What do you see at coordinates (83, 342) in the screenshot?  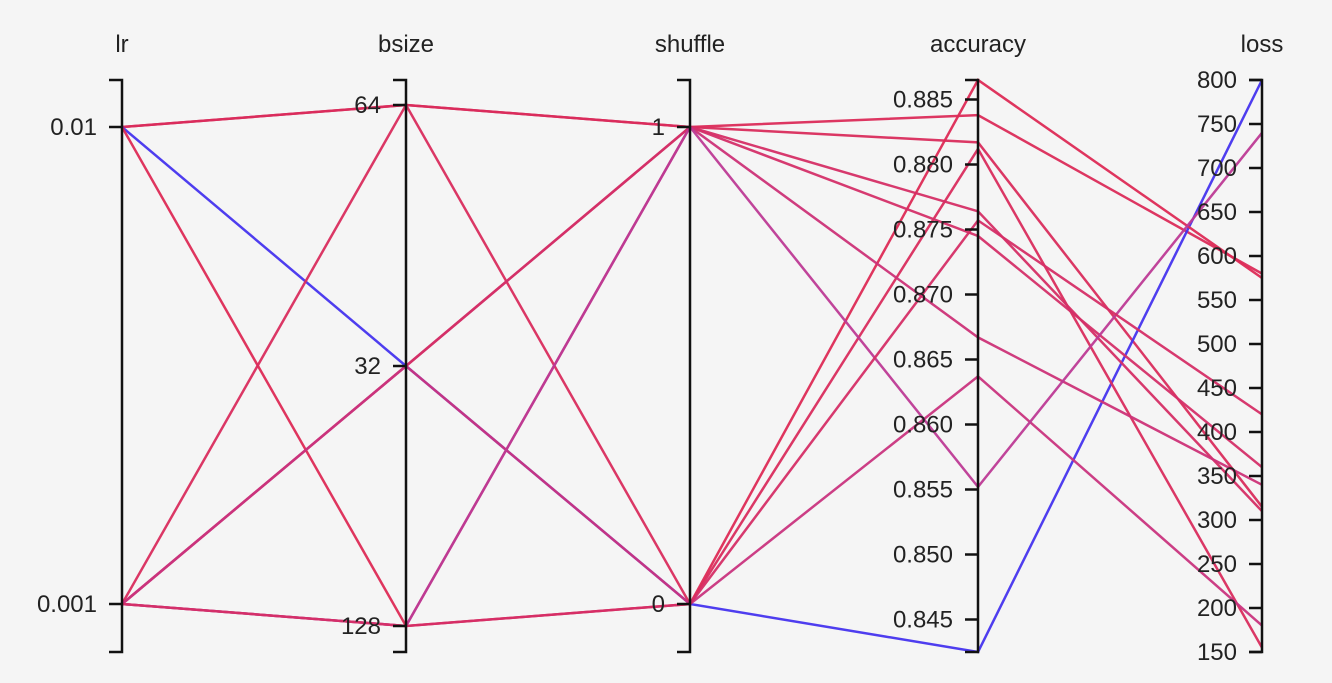 I see `axis-lr: lr 0.01 0.001` at bounding box center [83, 342].